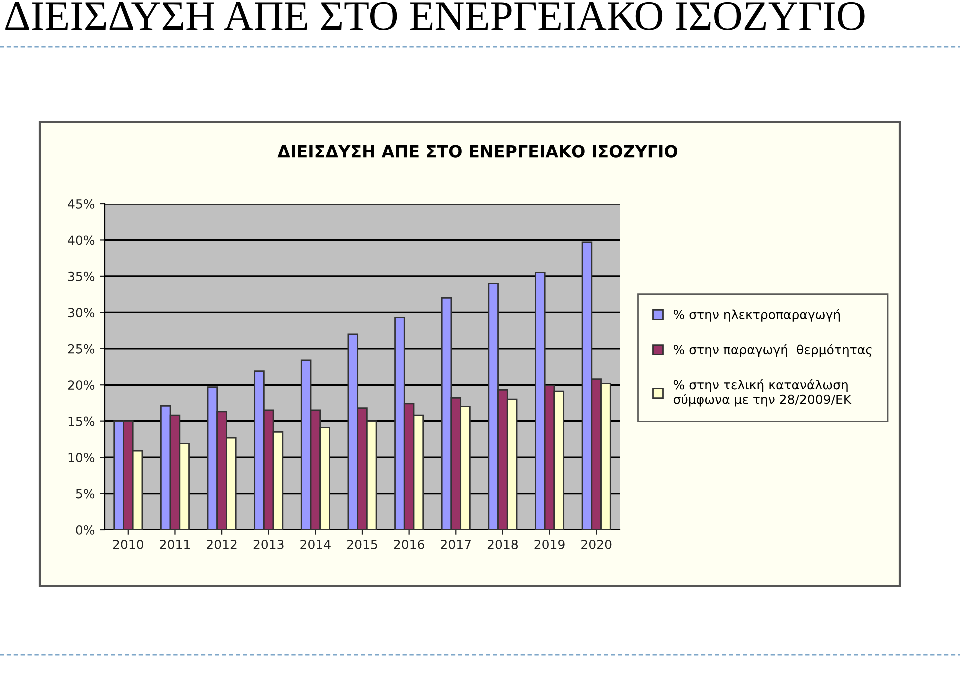 Image resolution: width=960 pixels, height=686 pixels. What do you see at coordinates (81, 204) in the screenshot?
I see `y-tick-label: 45%` at bounding box center [81, 204].